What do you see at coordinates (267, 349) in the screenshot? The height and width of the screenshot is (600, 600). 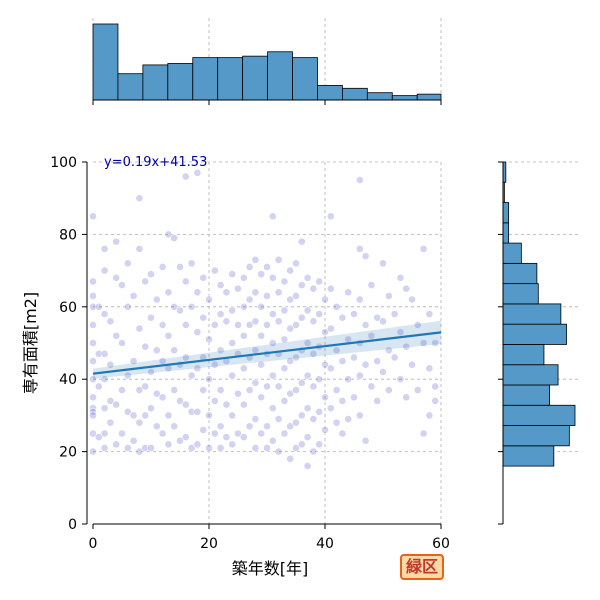 I see `regression-line` at bounding box center [267, 349].